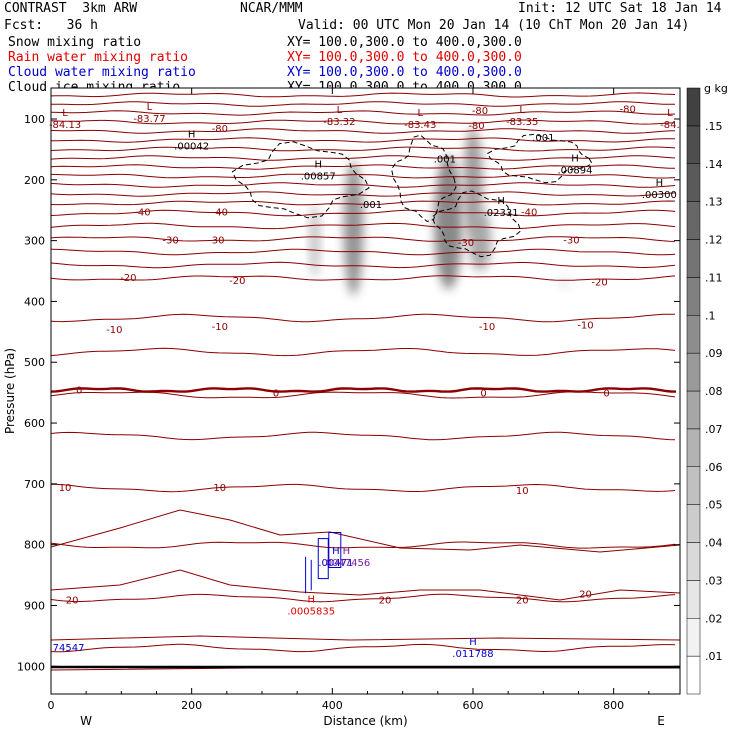  Describe the element at coordinates (34, 605) in the screenshot. I see `y-tick-label: 900` at that location.